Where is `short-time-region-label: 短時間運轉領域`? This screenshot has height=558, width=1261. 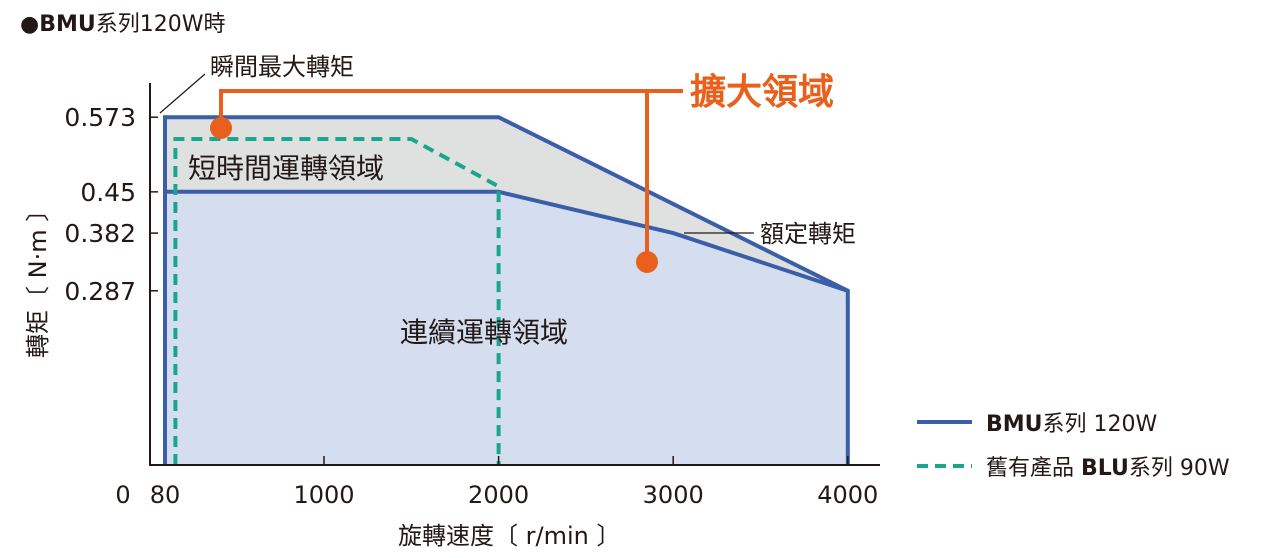 short-time-region-label: 短時間運轉領域 is located at coordinates (286, 168).